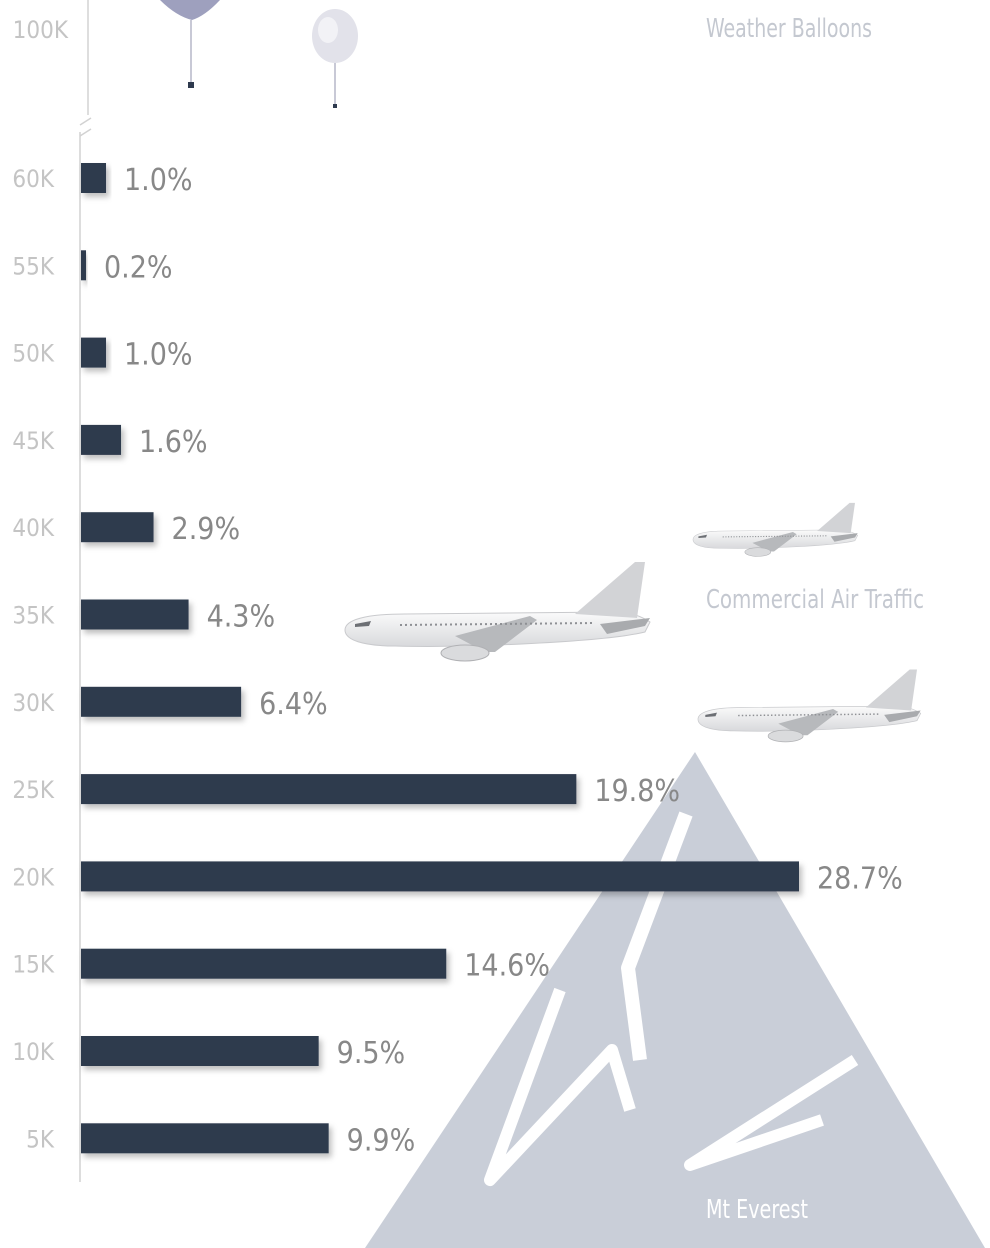 The height and width of the screenshot is (1248, 990). Describe the element at coordinates (371, 1053) in the screenshot. I see `bar-value-label: 9.5%` at that location.